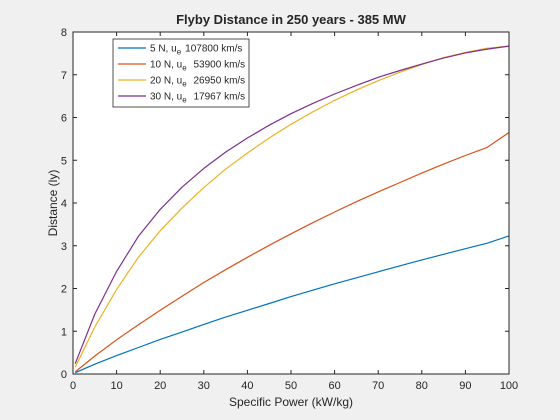 The height and width of the screenshot is (420, 560). Describe the element at coordinates (218, 65) in the screenshot. I see `legend-speed: 53900 km/s` at that location.